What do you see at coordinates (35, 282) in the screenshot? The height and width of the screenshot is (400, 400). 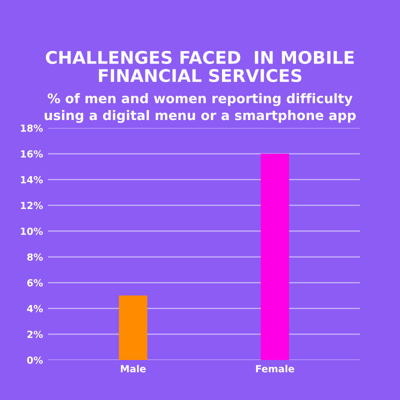 I see `y-tick-label: 6%` at bounding box center [35, 282].